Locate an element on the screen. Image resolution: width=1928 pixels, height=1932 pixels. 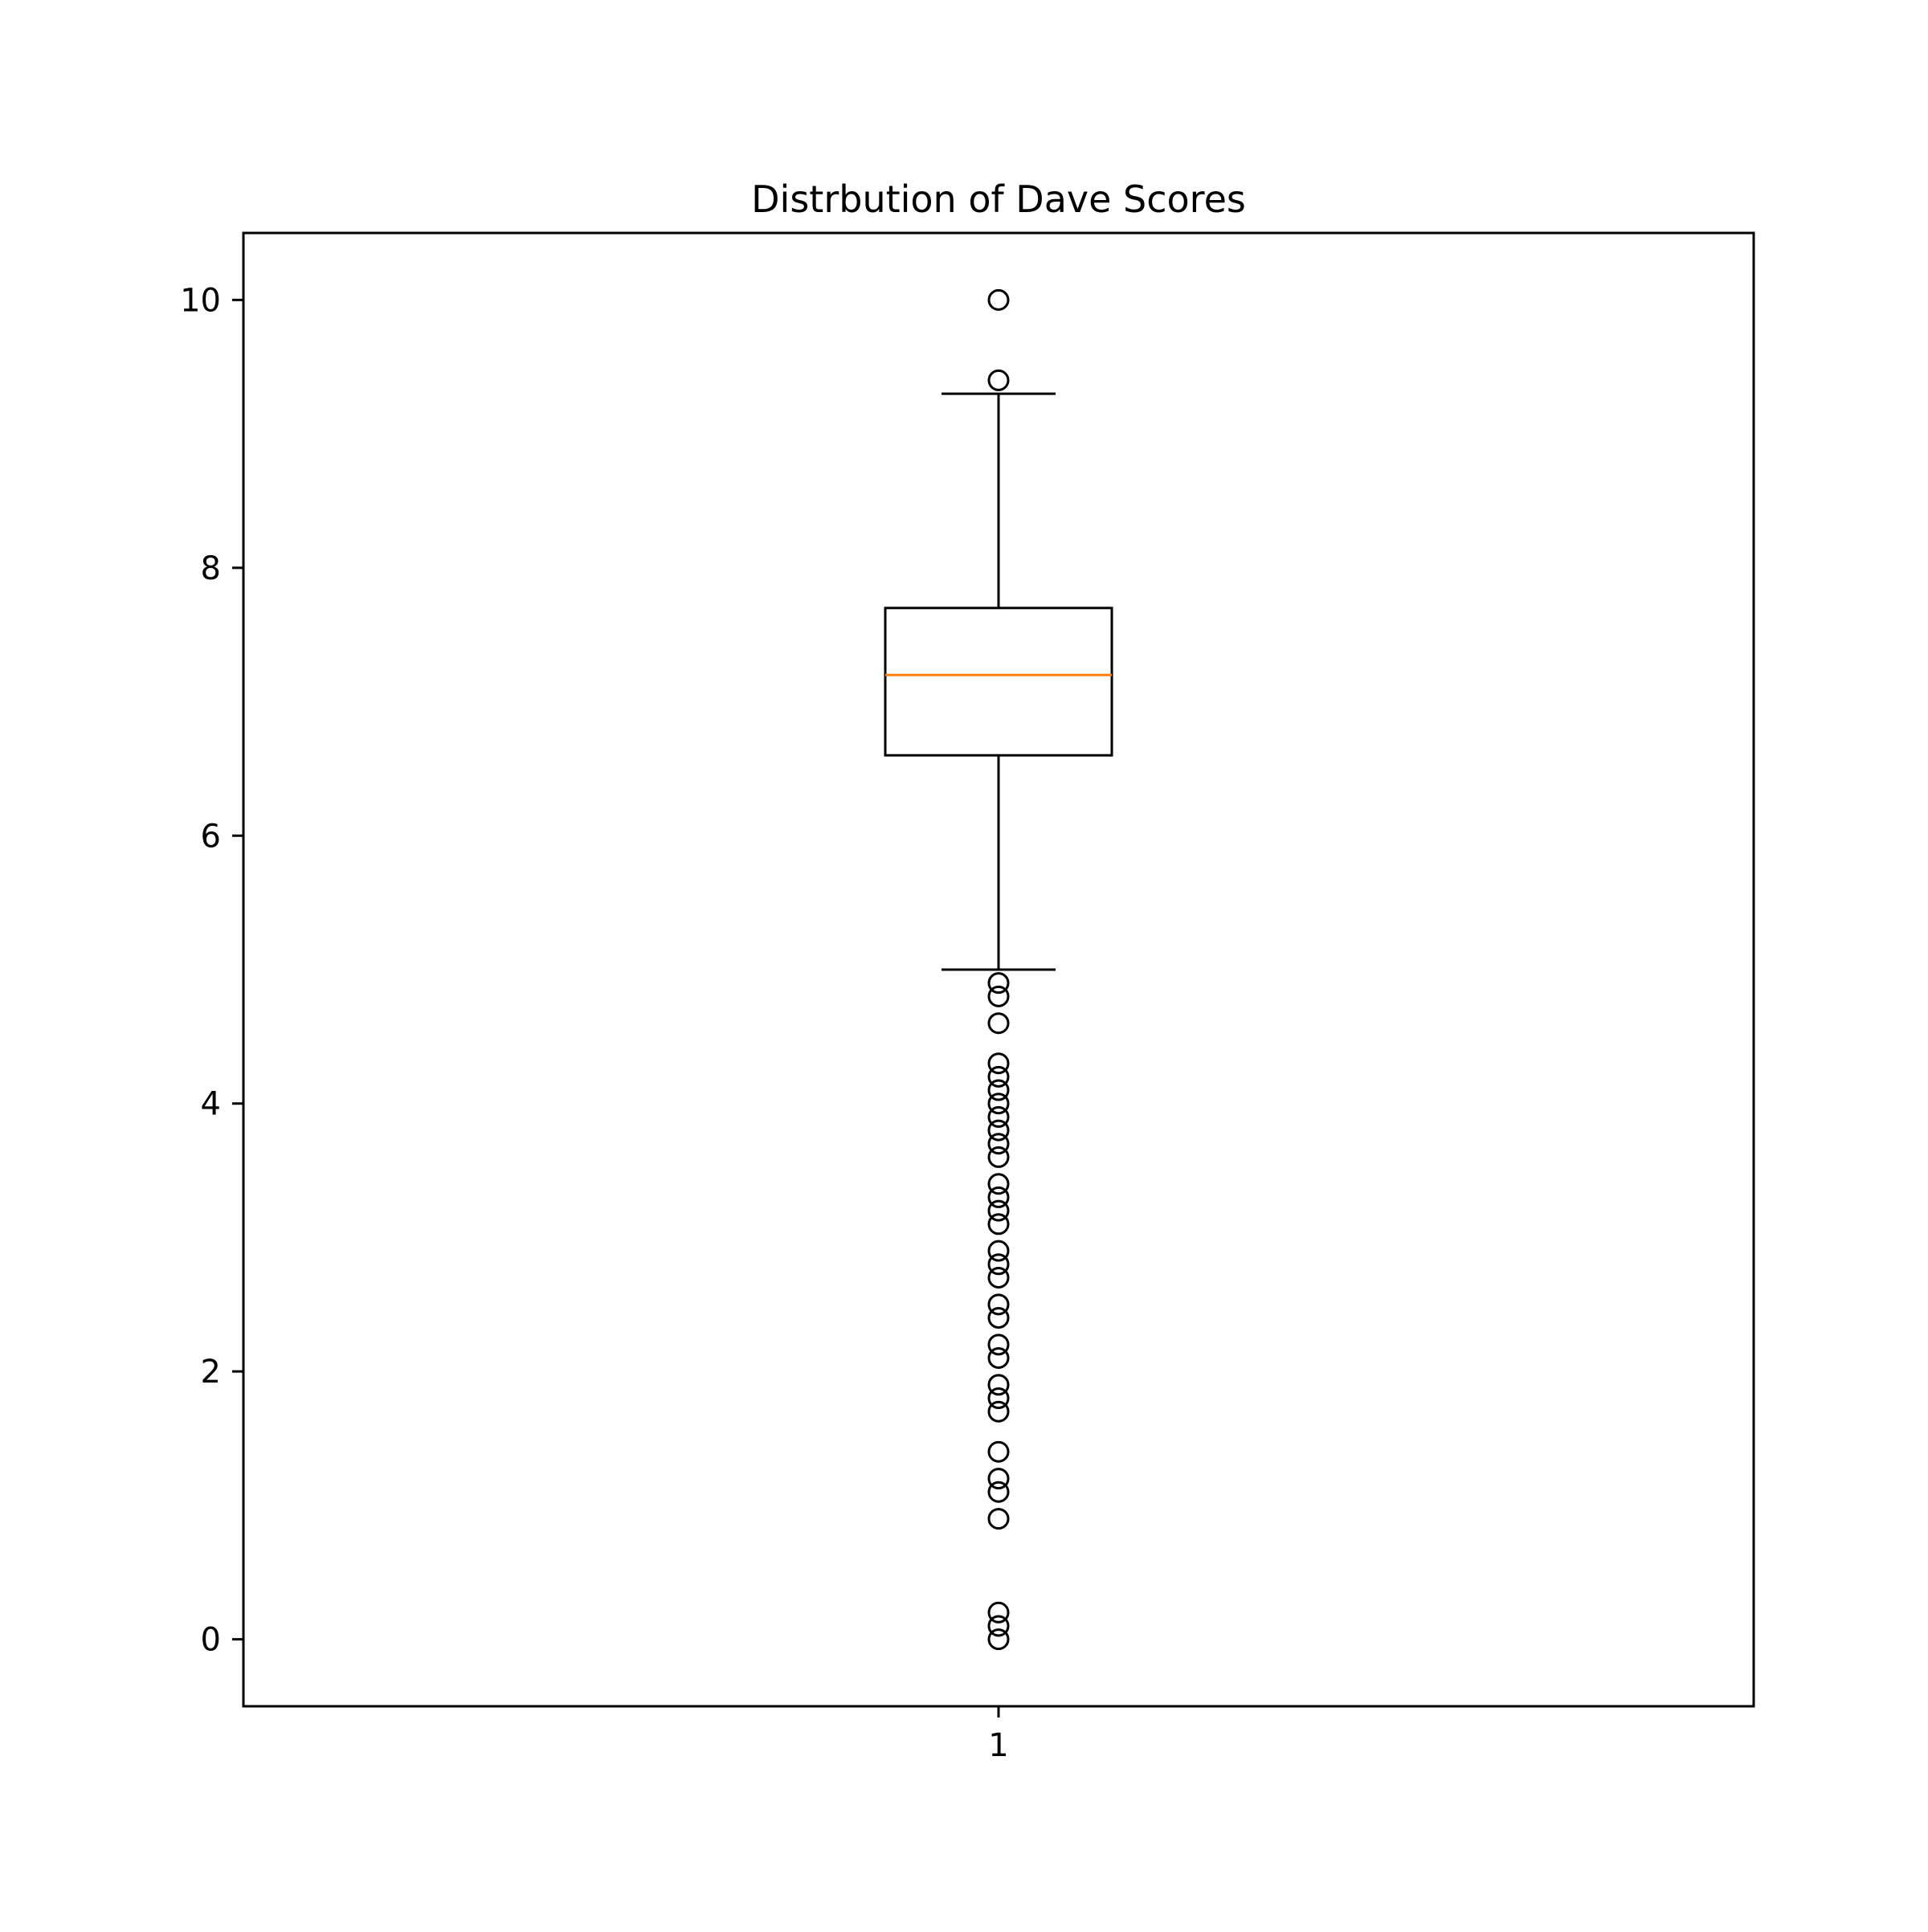
y-tick-label: 10 is located at coordinates (201, 300).